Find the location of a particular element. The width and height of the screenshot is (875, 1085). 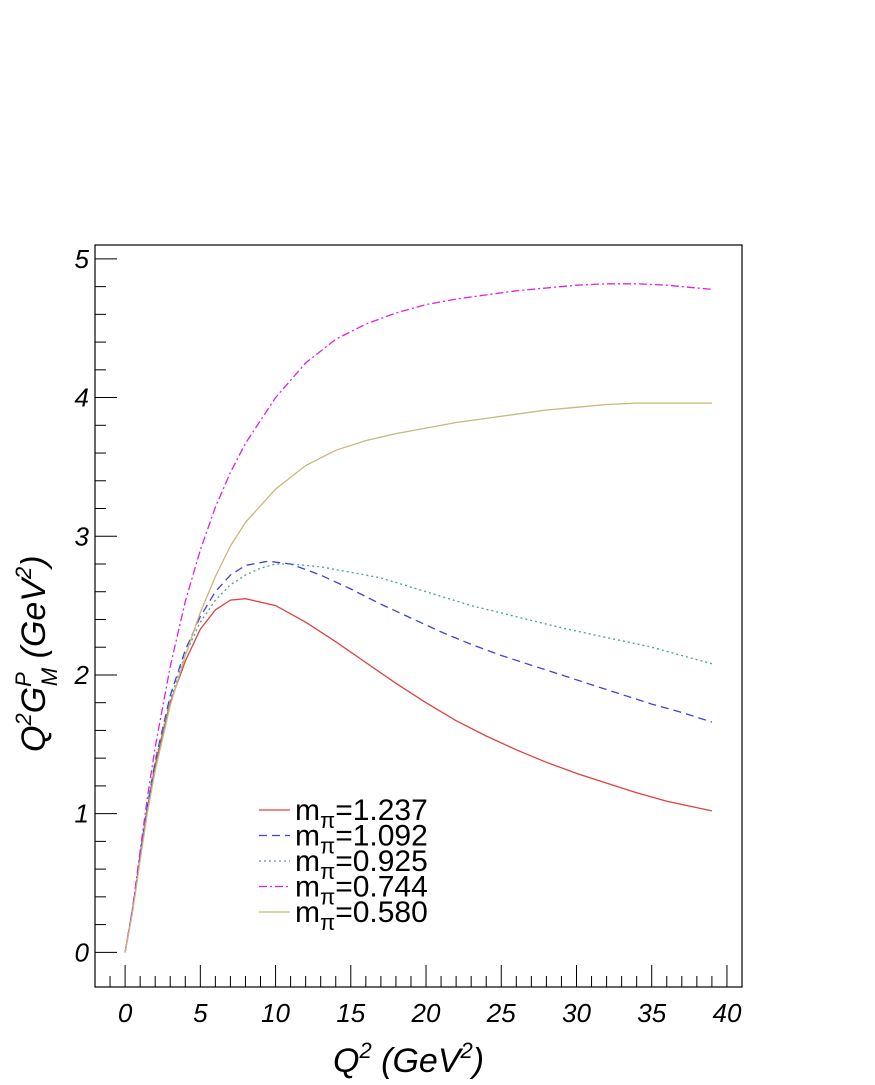

y-tick-label: 5 is located at coordinates (82, 259).